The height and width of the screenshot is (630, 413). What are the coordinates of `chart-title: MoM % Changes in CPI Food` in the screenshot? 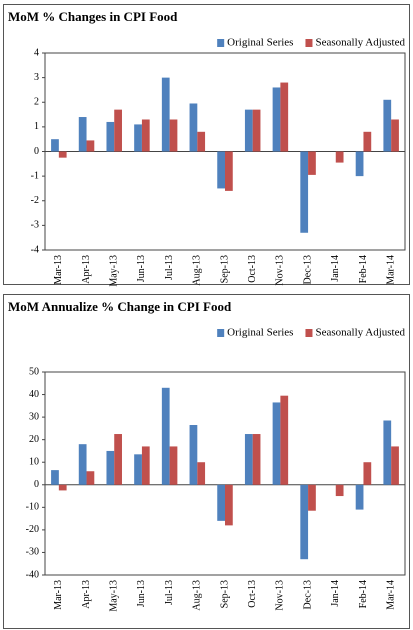 It's located at (93, 16).